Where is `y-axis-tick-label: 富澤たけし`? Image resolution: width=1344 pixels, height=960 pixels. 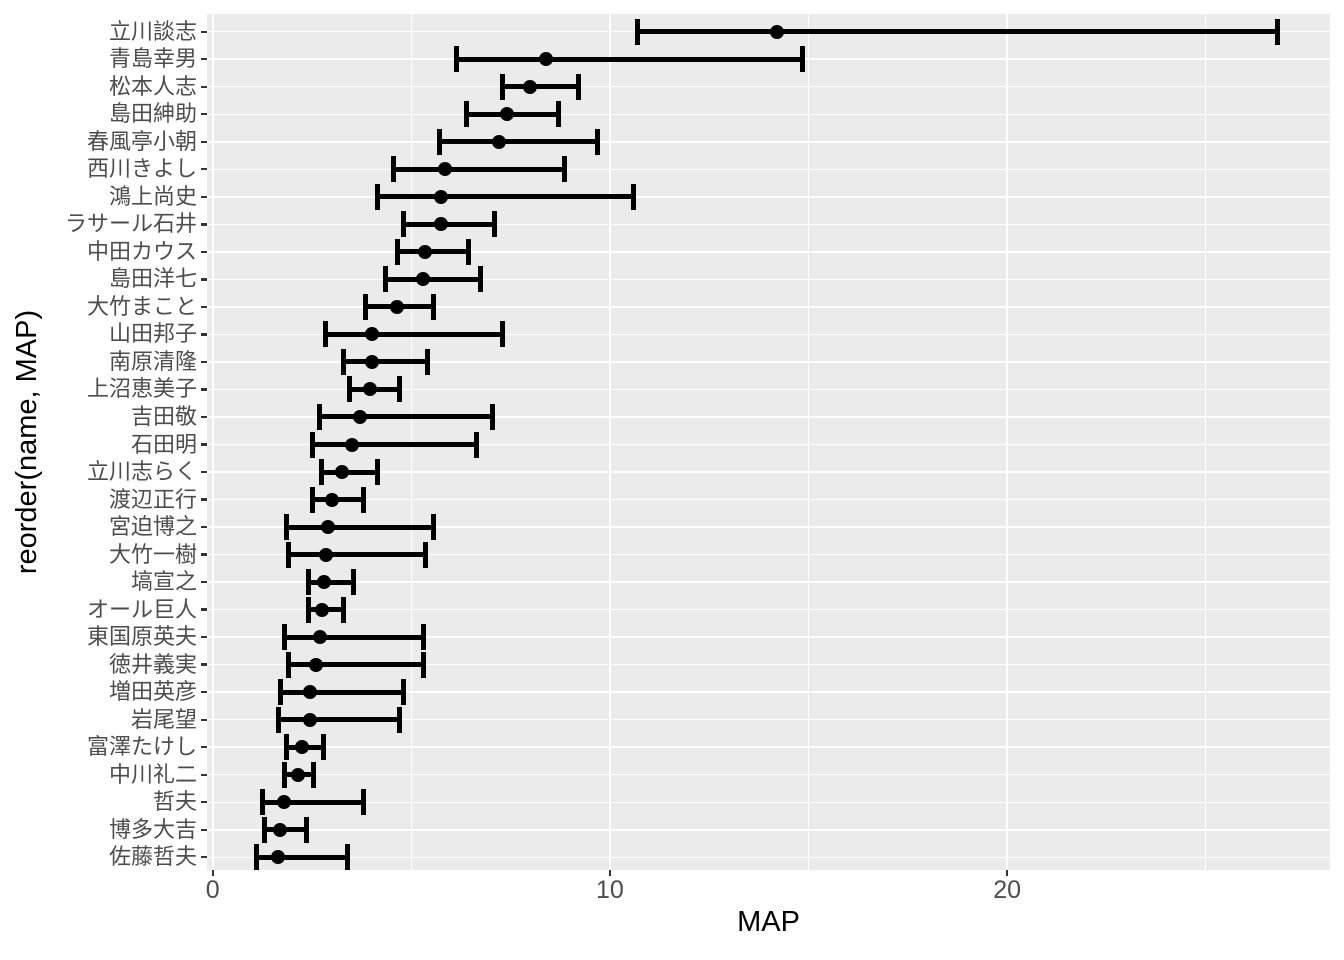 y-axis-tick-label: 富澤たけし is located at coordinates (141, 747).